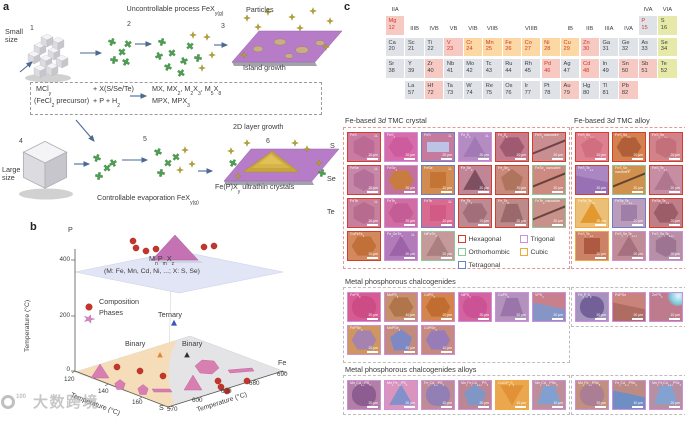  Describe the element at coordinates (557, 404) in the screenshot. I see `scale-bar: 10 μm` at that location.